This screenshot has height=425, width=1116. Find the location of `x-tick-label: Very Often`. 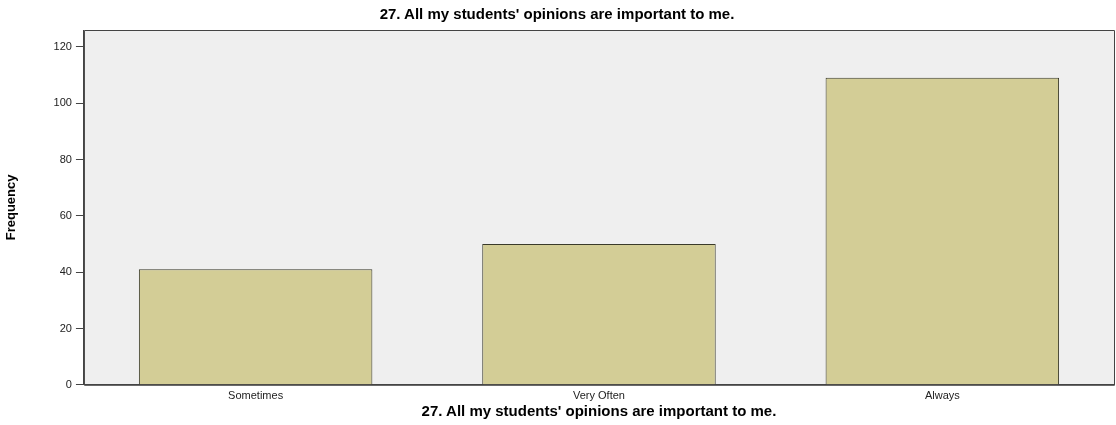

x-tick-label: Very Often is located at coordinates (598, 395).